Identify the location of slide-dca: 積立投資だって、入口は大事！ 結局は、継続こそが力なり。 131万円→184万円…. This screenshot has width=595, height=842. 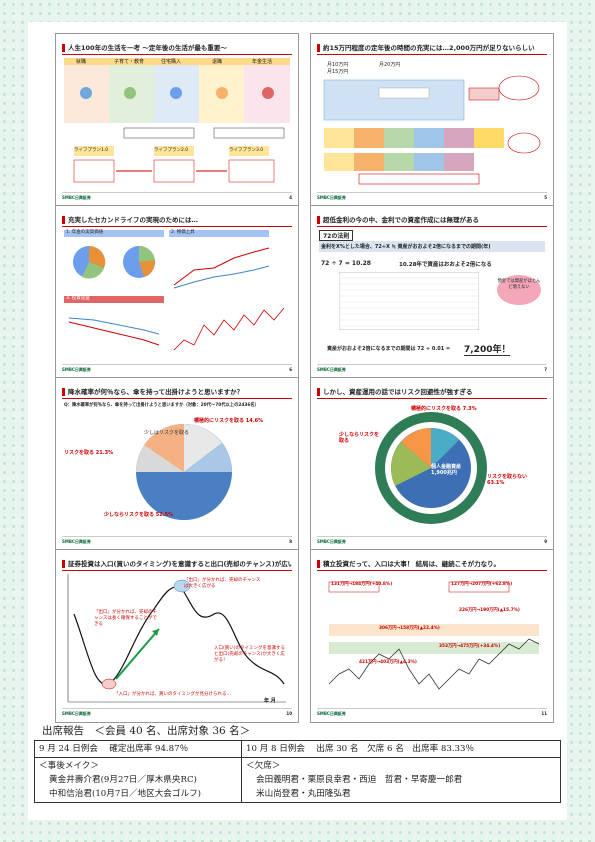
(432, 636).